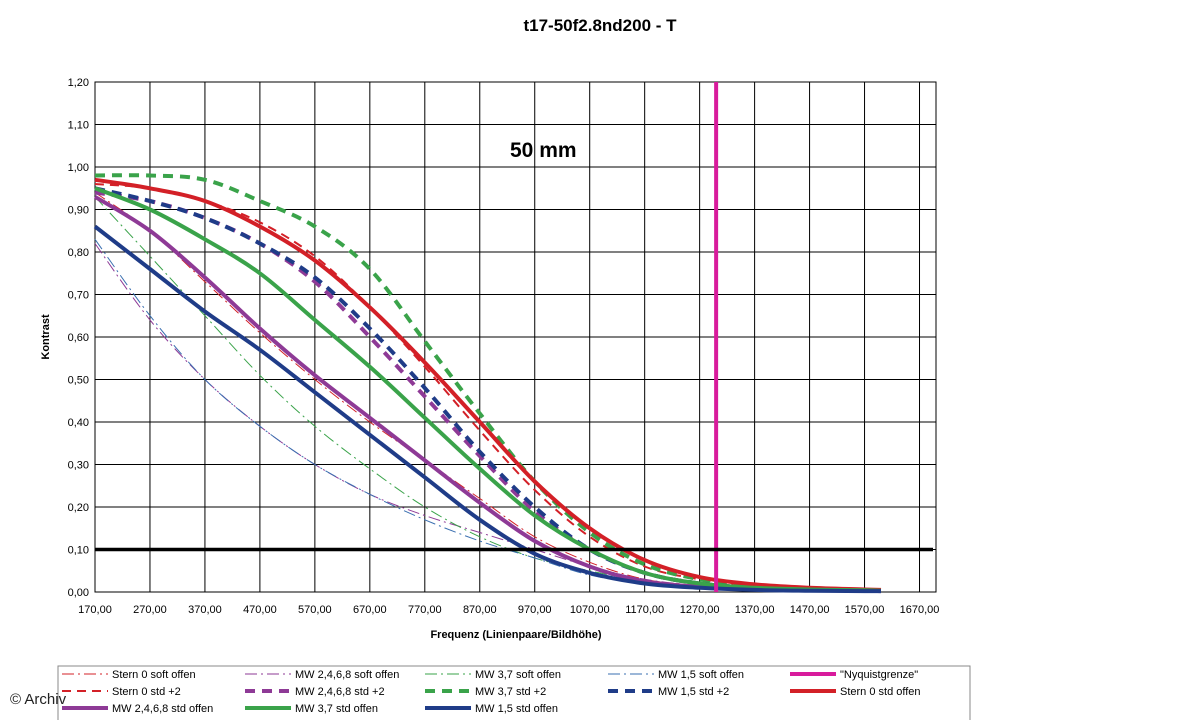 Image resolution: width=1199 pixels, height=720 pixels. I want to click on legend-item: MW 3,7 std +2, so click(485, 692).